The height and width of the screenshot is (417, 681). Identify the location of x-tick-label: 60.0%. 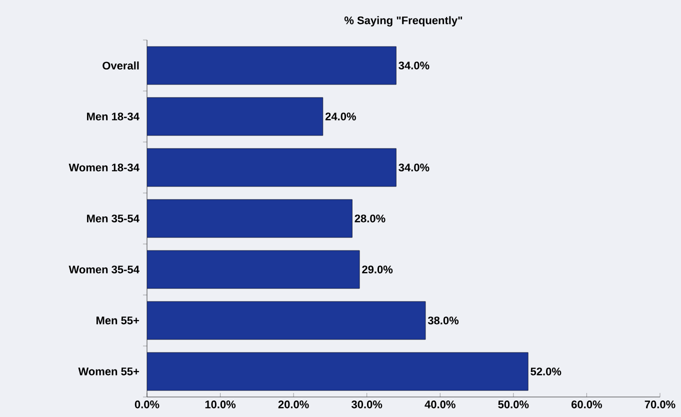
(587, 404).